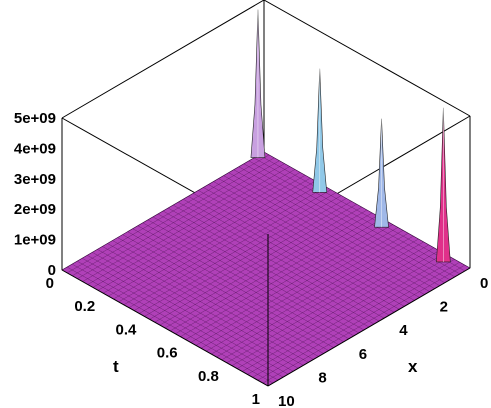 The image size is (491, 408). I want to click on z-tick-label: 5e+09, so click(35, 118).